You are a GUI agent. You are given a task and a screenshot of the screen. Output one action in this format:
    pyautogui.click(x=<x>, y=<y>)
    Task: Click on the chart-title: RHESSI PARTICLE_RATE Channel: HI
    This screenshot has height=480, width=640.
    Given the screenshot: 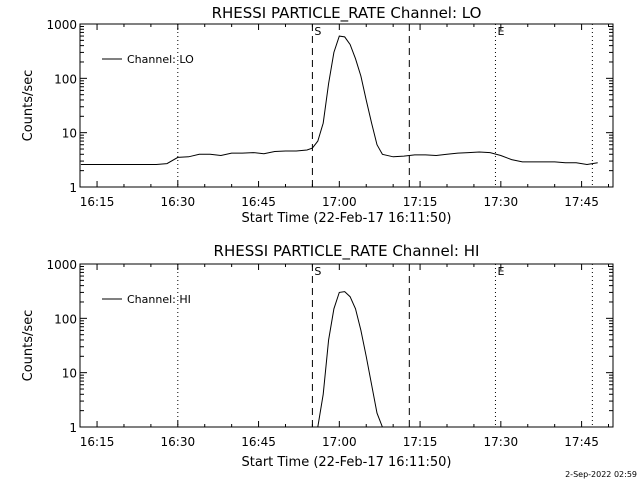 What is the action you would take?
    pyautogui.click(x=347, y=251)
    